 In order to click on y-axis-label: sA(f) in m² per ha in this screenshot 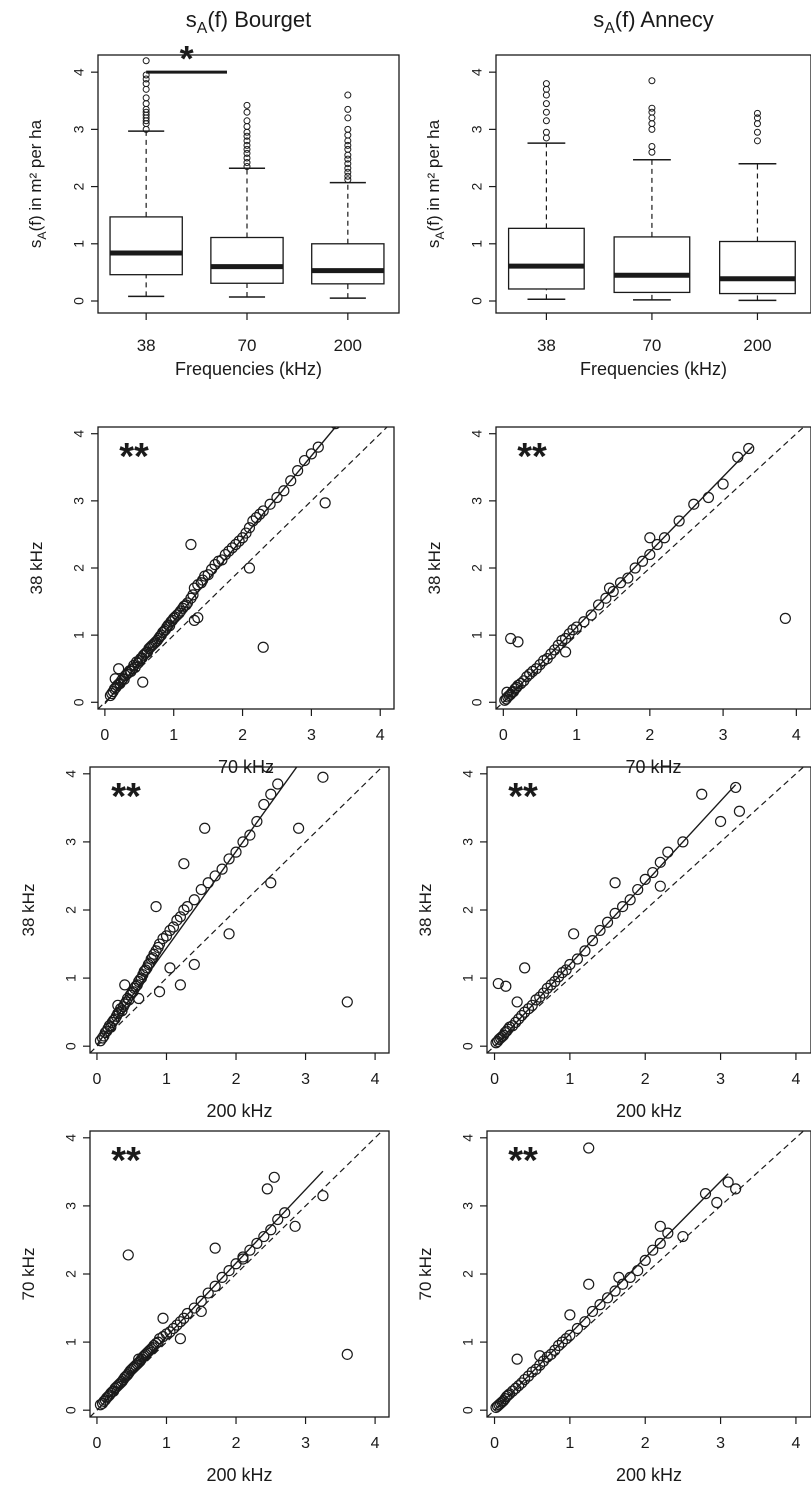, I will do `click(435, 183)`.